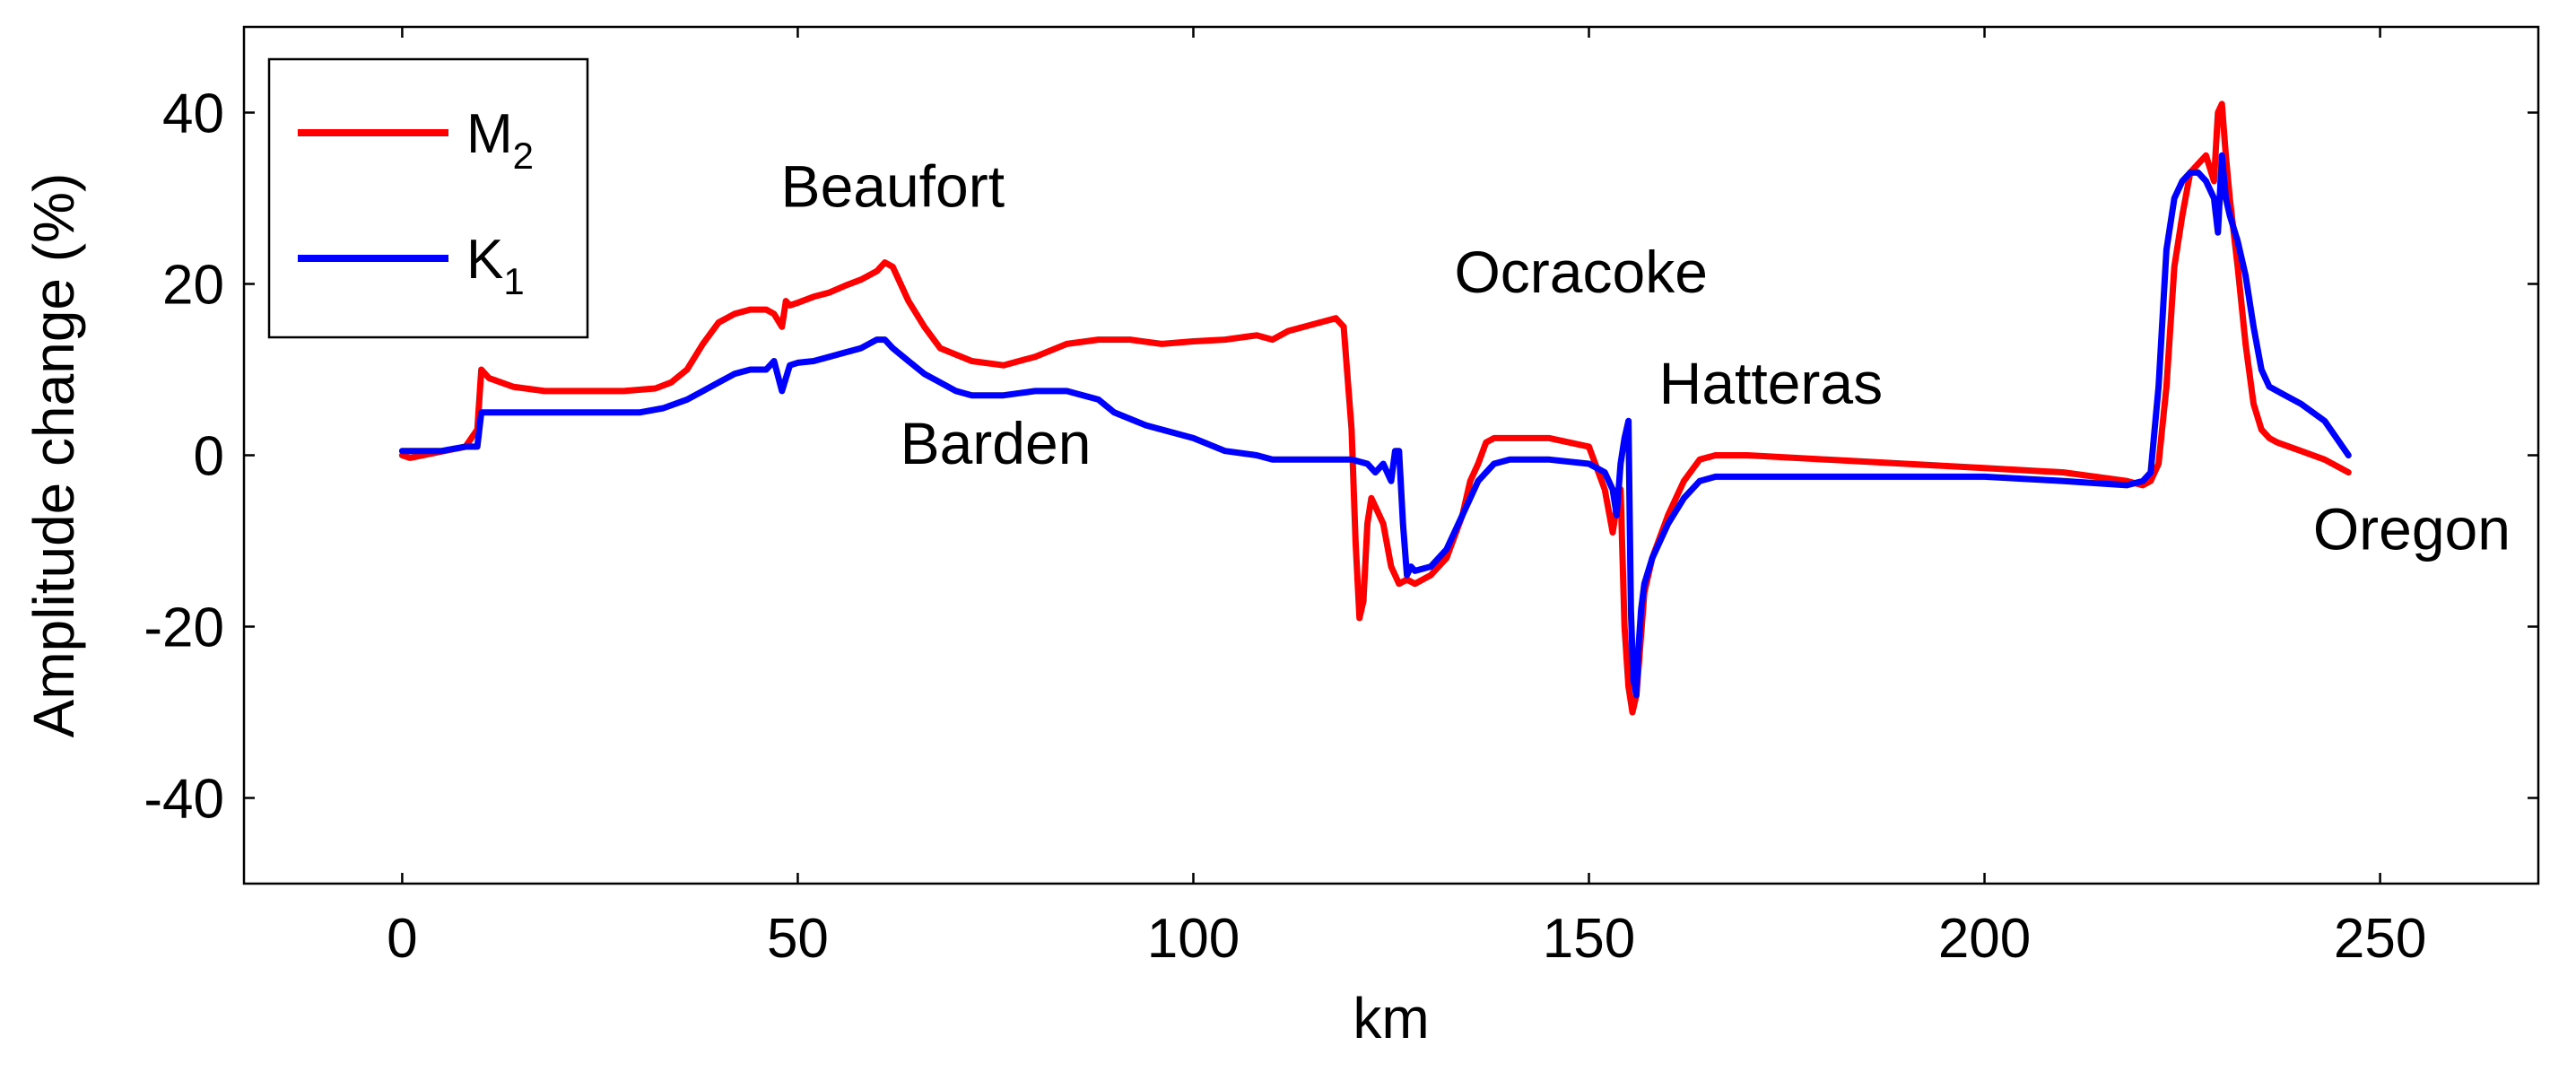 The height and width of the screenshot is (1072, 2576). Describe the element at coordinates (193, 114) in the screenshot. I see `y-tick-label: 40` at that location.